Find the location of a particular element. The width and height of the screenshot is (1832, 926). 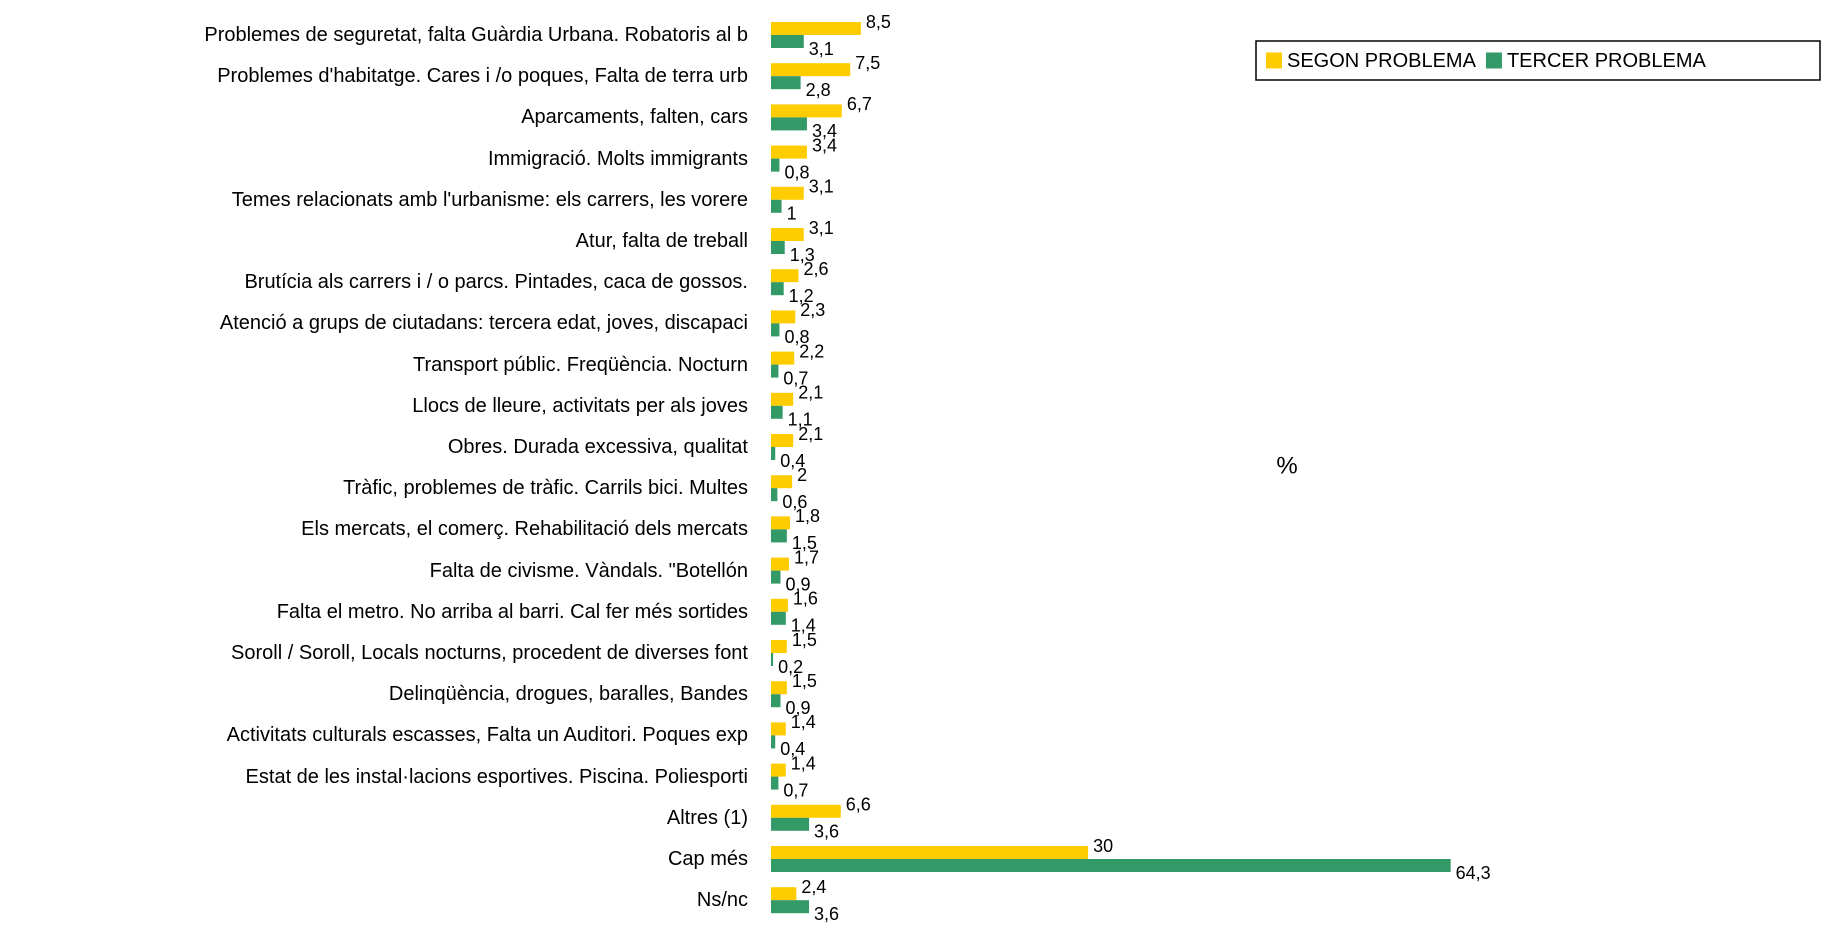

value-label: 0,6 is located at coordinates (794, 502).